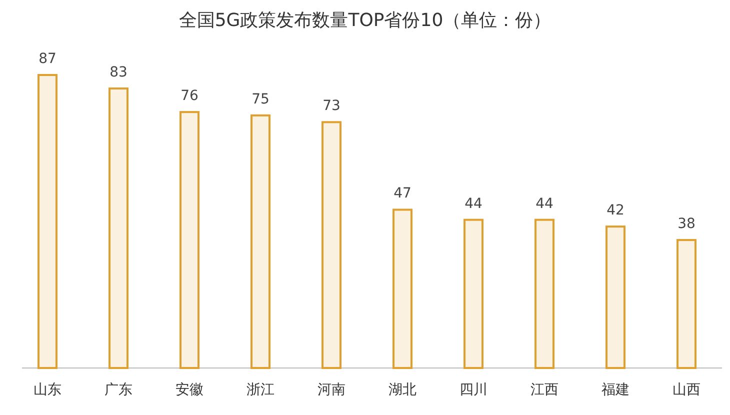  I want to click on data-label: 83, so click(119, 72).